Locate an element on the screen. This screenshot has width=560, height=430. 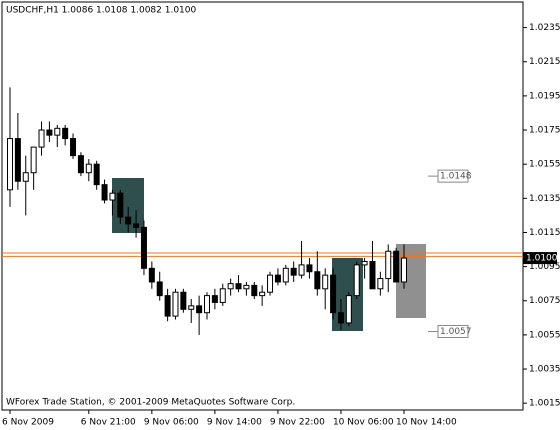
y-tick-label: 1.0195 is located at coordinates (544, 96).